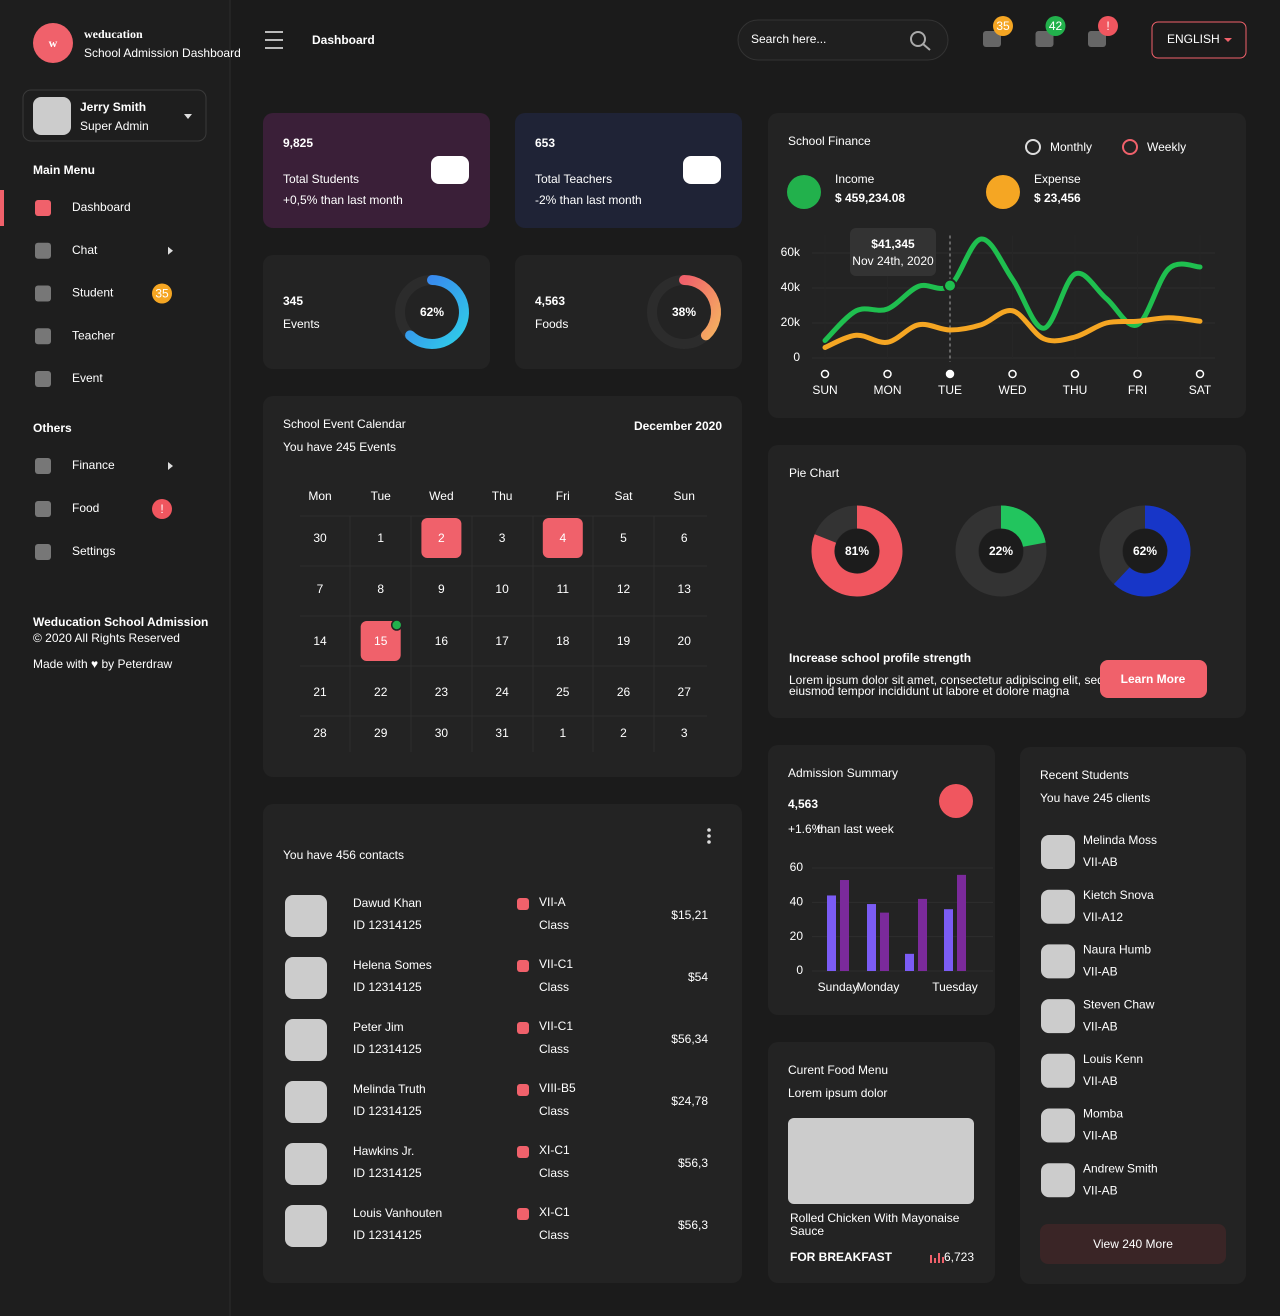  I want to click on menu-item: Chat, so click(85, 250).